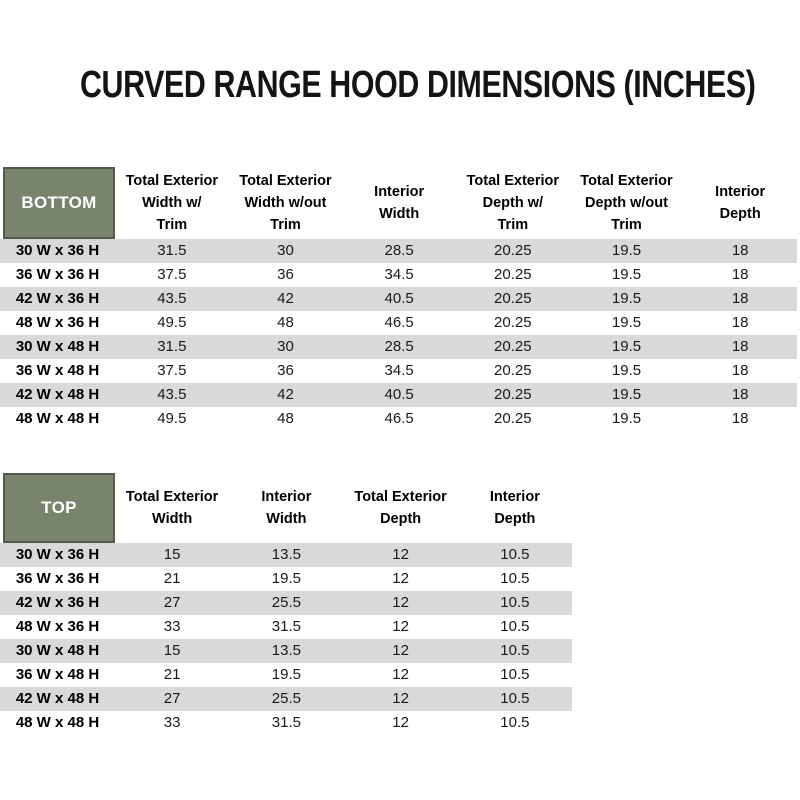 This screenshot has width=800, height=800. Describe the element at coordinates (285, 394) in the screenshot. I see `dimension-value: 42` at that location.